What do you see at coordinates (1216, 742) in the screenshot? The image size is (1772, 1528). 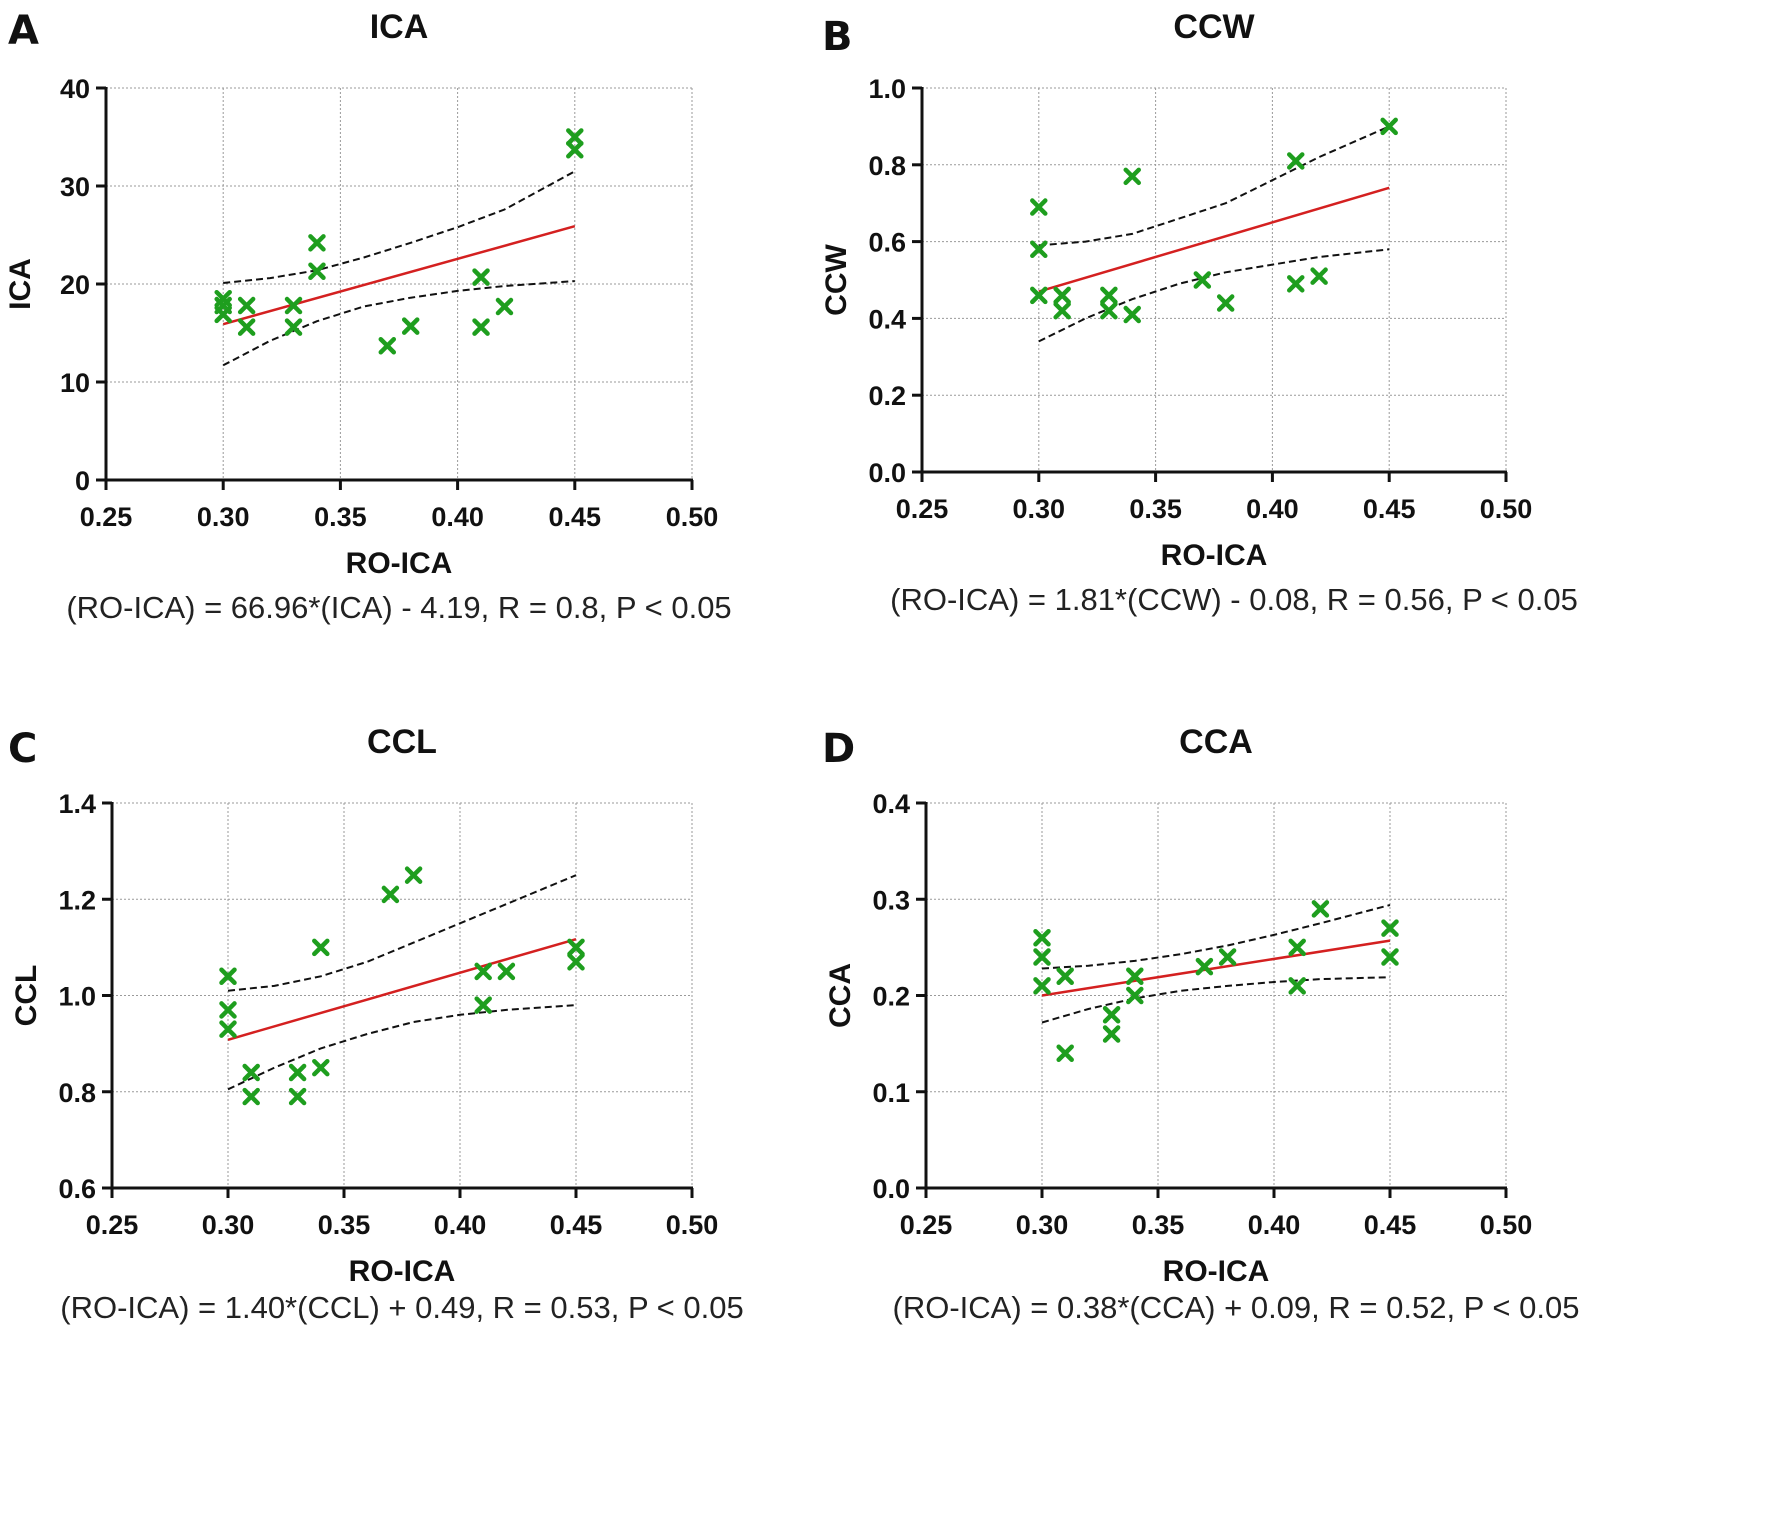 I see `chart-title: CCA` at bounding box center [1216, 742].